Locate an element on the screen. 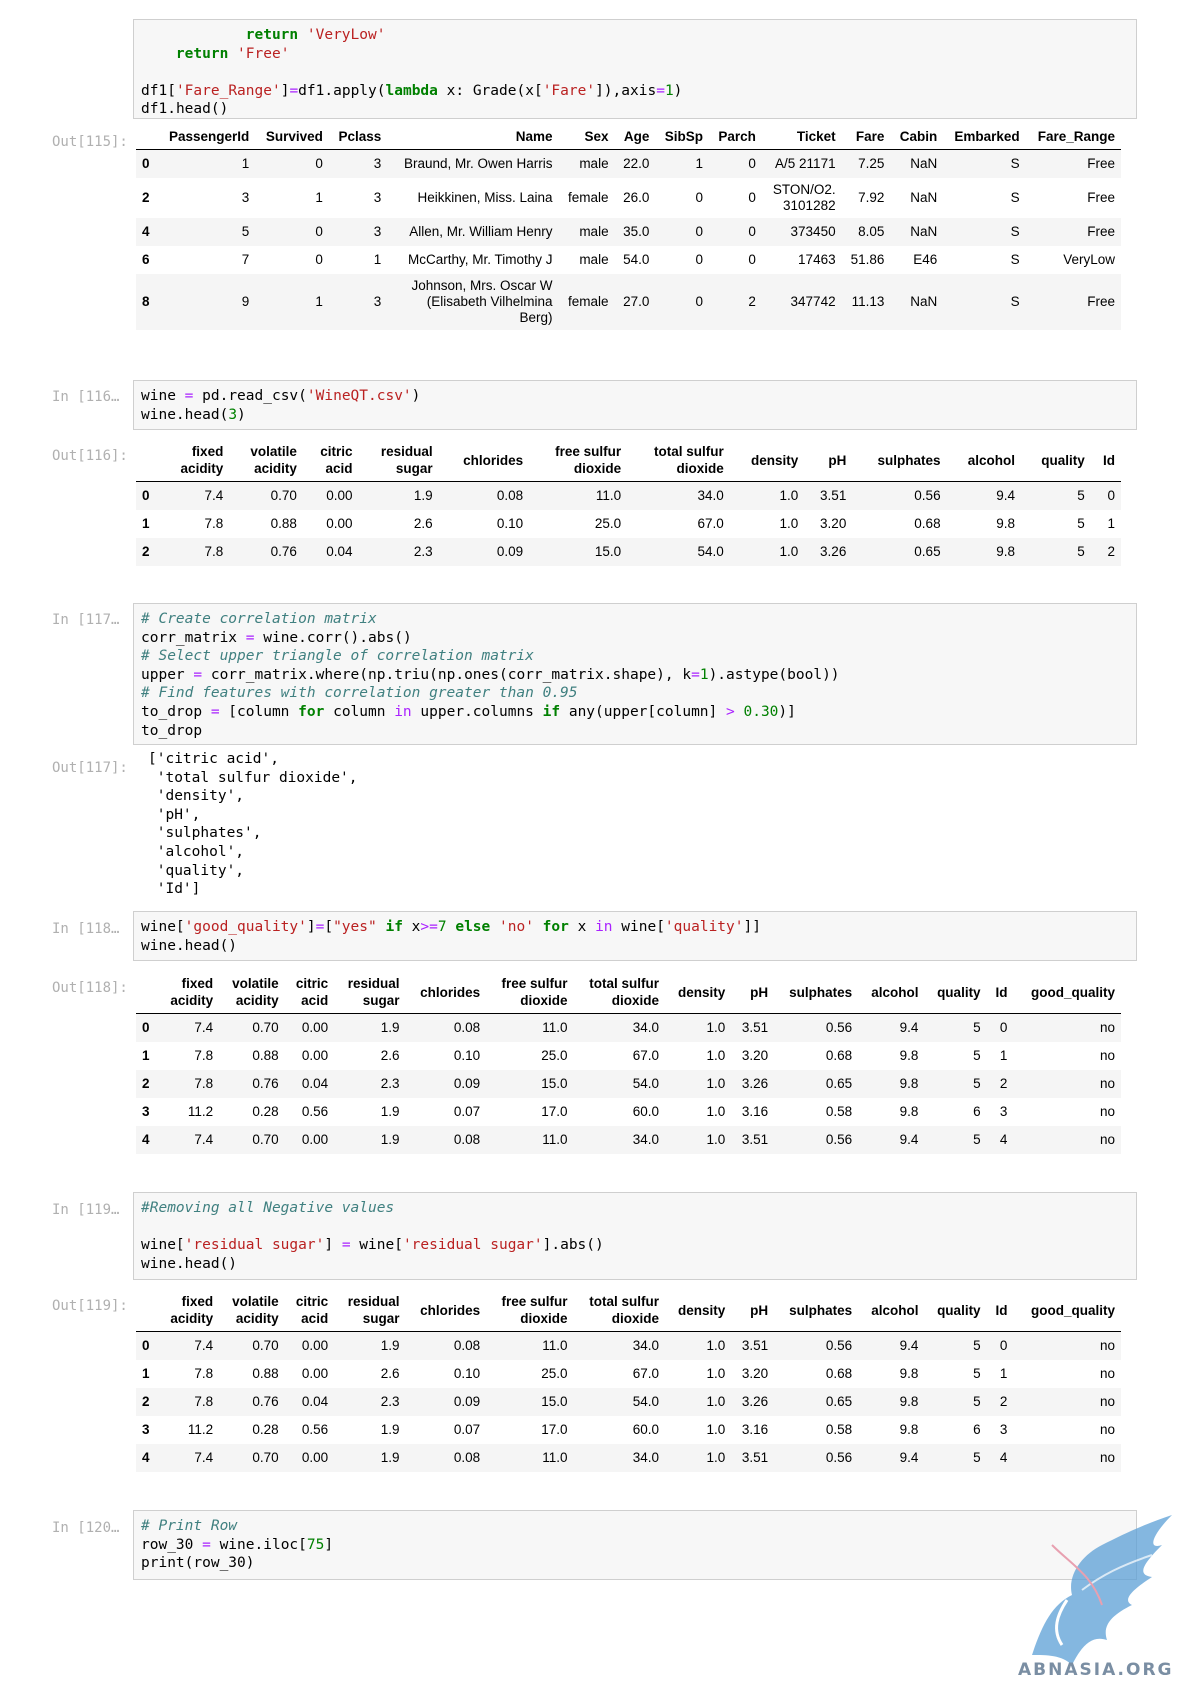 Image resolution: width=1190 pixels, height=1684 pixels. code-token: for is located at coordinates (311, 712).